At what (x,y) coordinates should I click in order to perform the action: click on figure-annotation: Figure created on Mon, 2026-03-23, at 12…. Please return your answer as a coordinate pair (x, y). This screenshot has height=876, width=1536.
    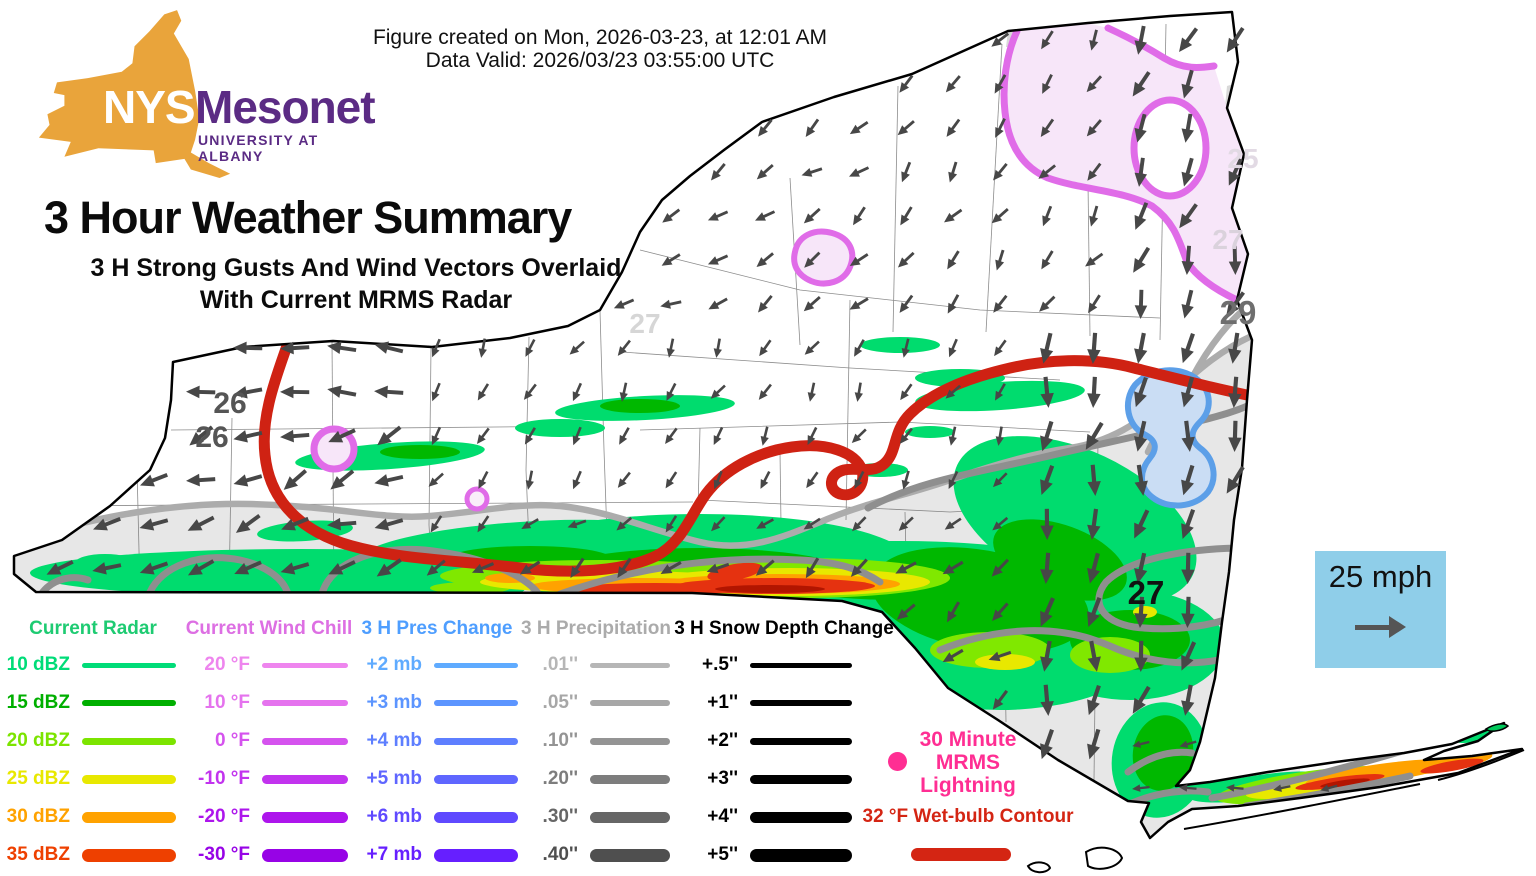
    Looking at the image, I should click on (600, 49).